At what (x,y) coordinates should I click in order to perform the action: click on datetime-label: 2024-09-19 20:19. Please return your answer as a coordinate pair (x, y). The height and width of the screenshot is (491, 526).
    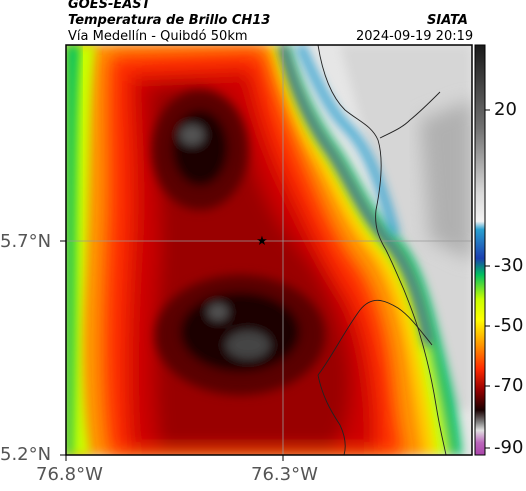
    Looking at the image, I should click on (415, 36).